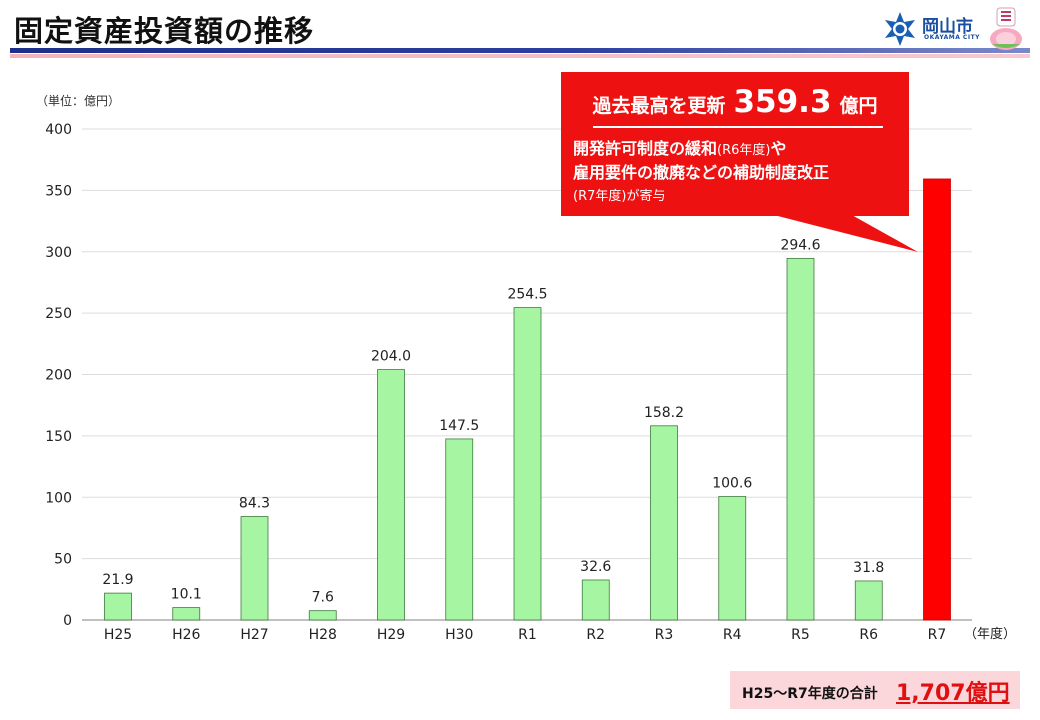 Image resolution: width=1040 pixels, height=720 pixels. What do you see at coordinates (595, 567) in the screenshot?
I see `data-label-R2: 32.6` at bounding box center [595, 567].